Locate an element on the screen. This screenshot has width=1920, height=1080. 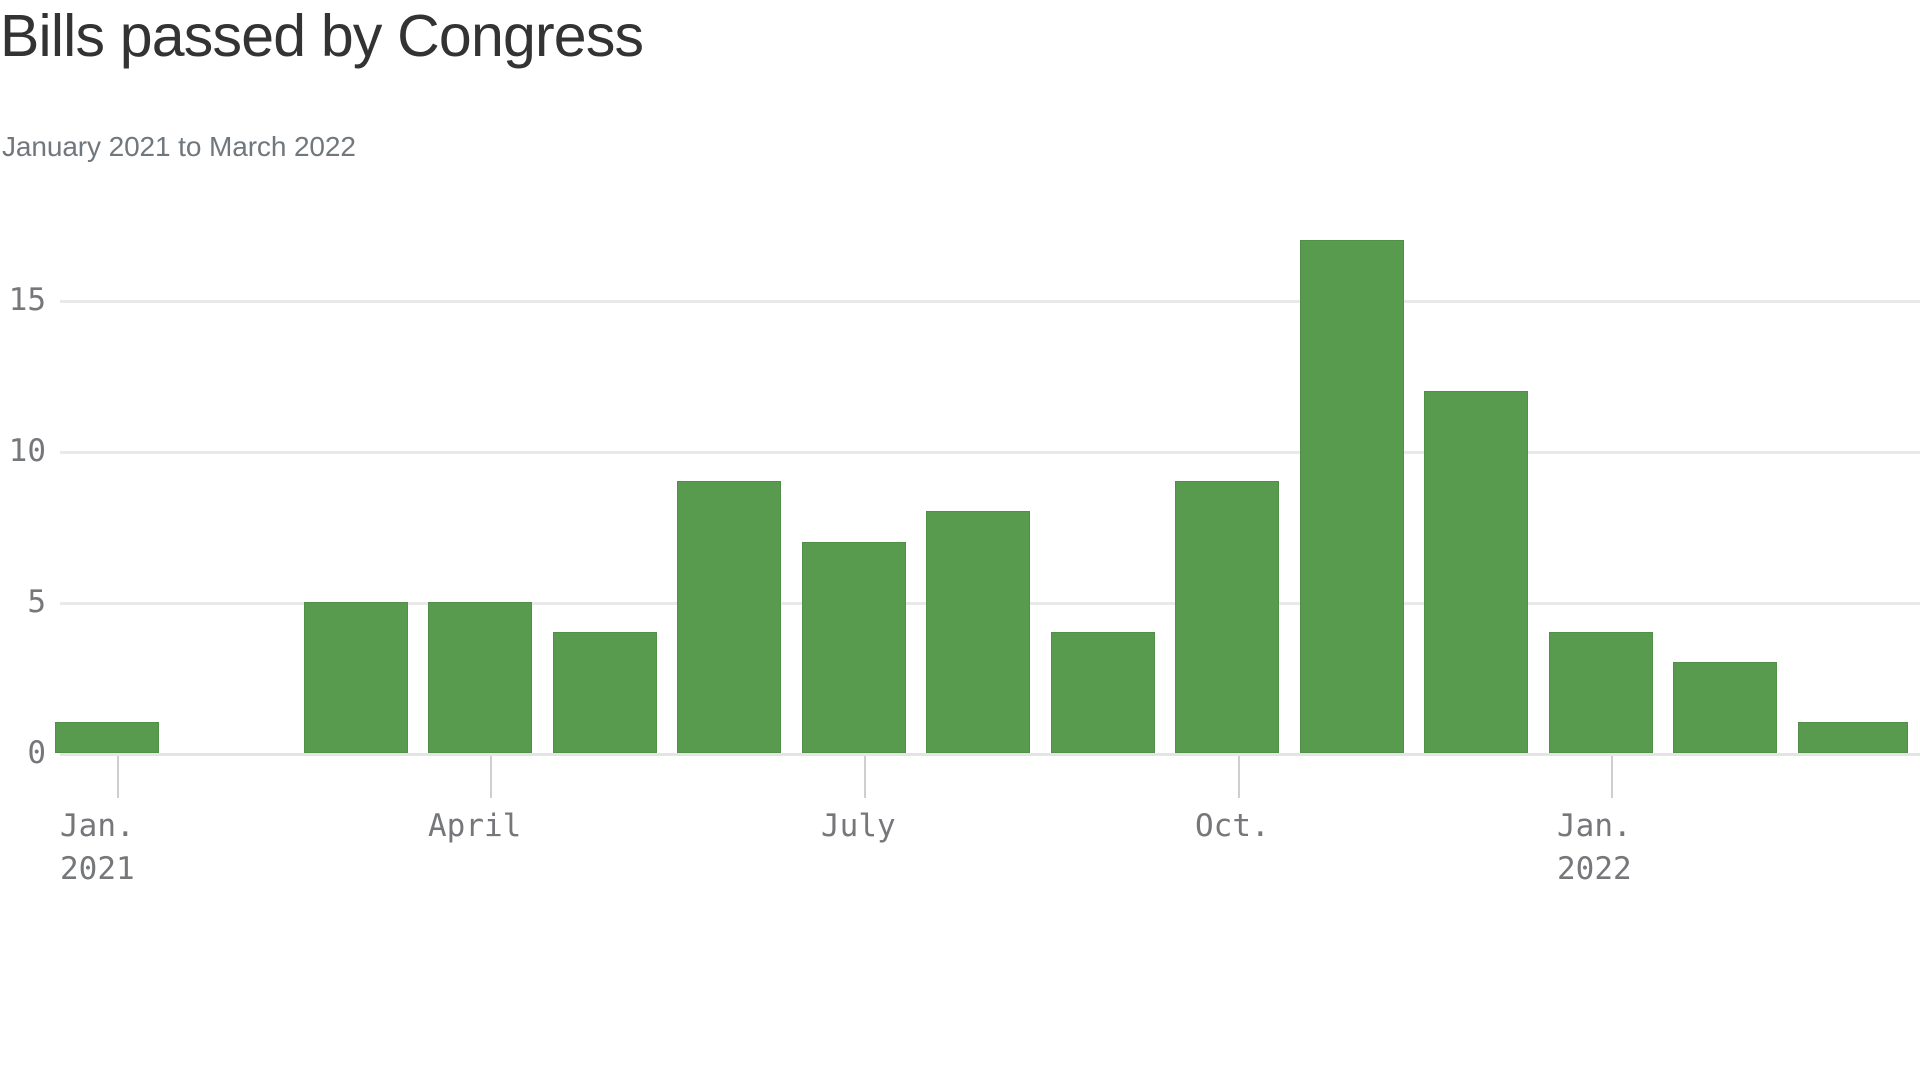
gridline-0-baseline is located at coordinates (990, 754).